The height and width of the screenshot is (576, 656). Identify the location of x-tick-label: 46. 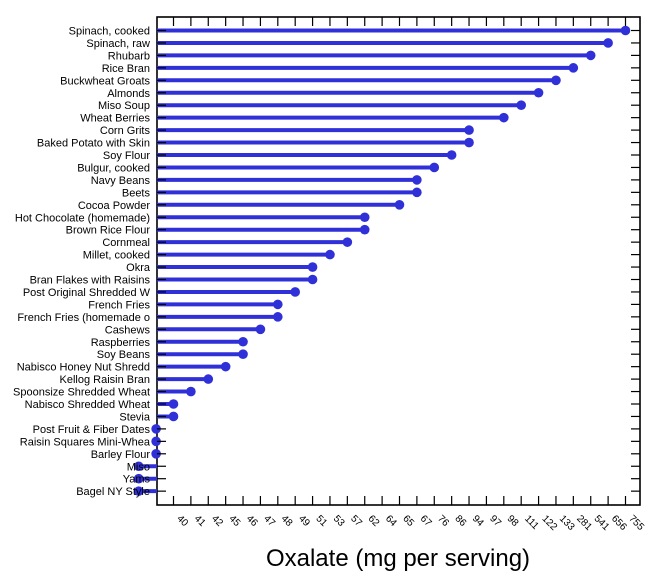
(252, 521).